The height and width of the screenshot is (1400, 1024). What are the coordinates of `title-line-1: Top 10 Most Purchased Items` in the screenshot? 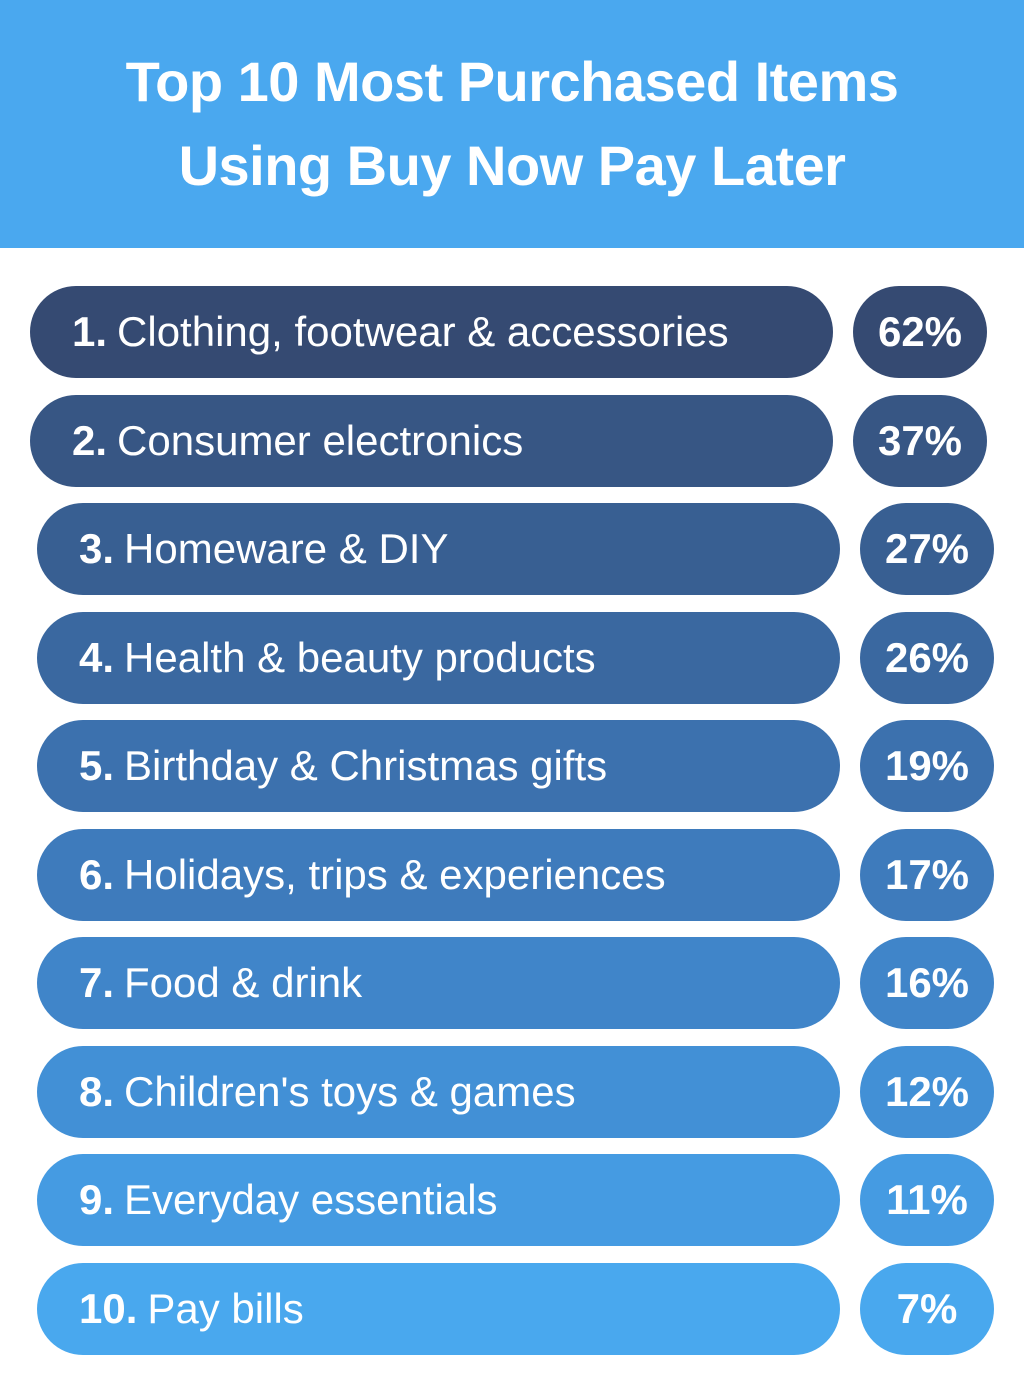 It's located at (512, 81).